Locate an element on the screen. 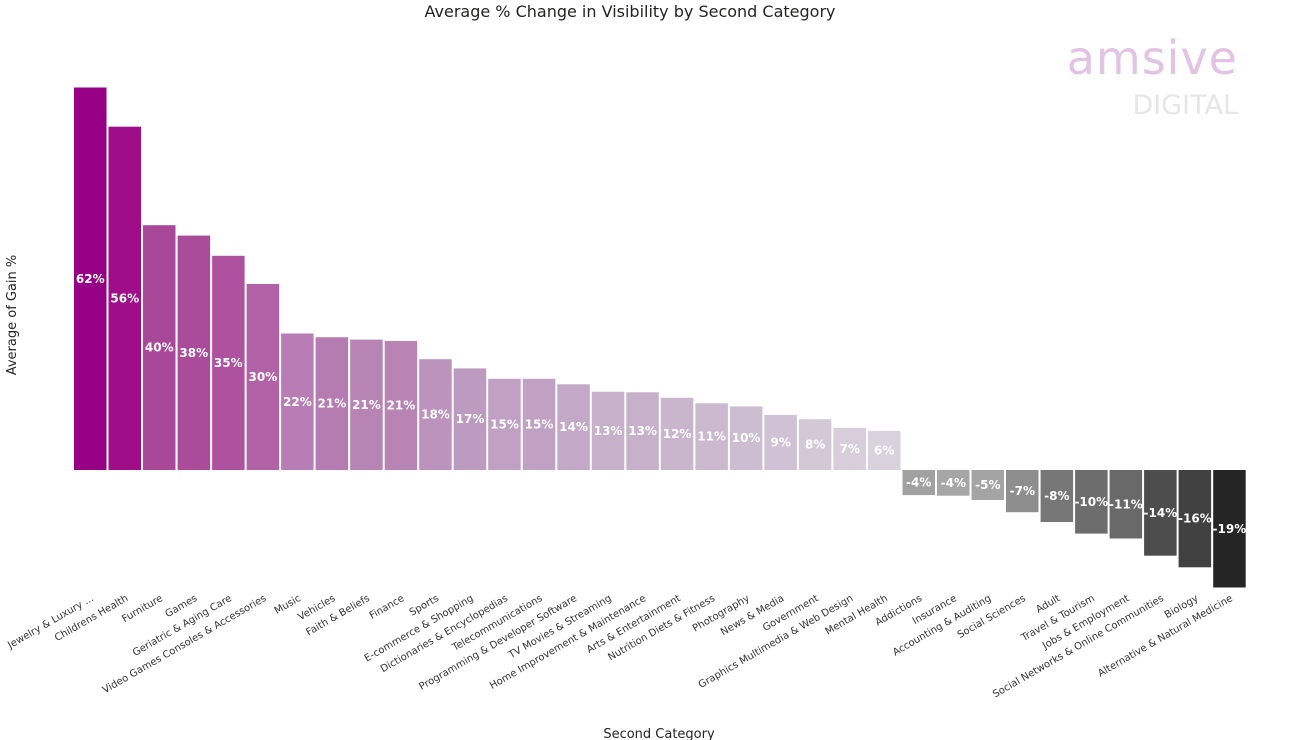 This screenshot has width=1292, height=740. data-label: -14% is located at coordinates (1161, 513).